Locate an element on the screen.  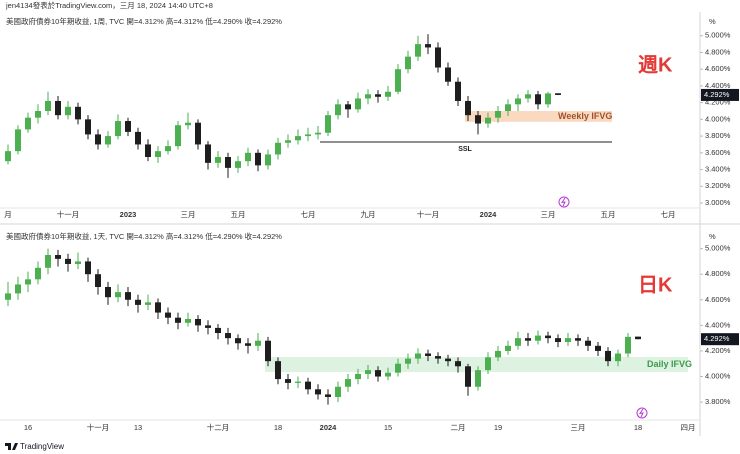
logo-mark is located at coordinates (11, 446).